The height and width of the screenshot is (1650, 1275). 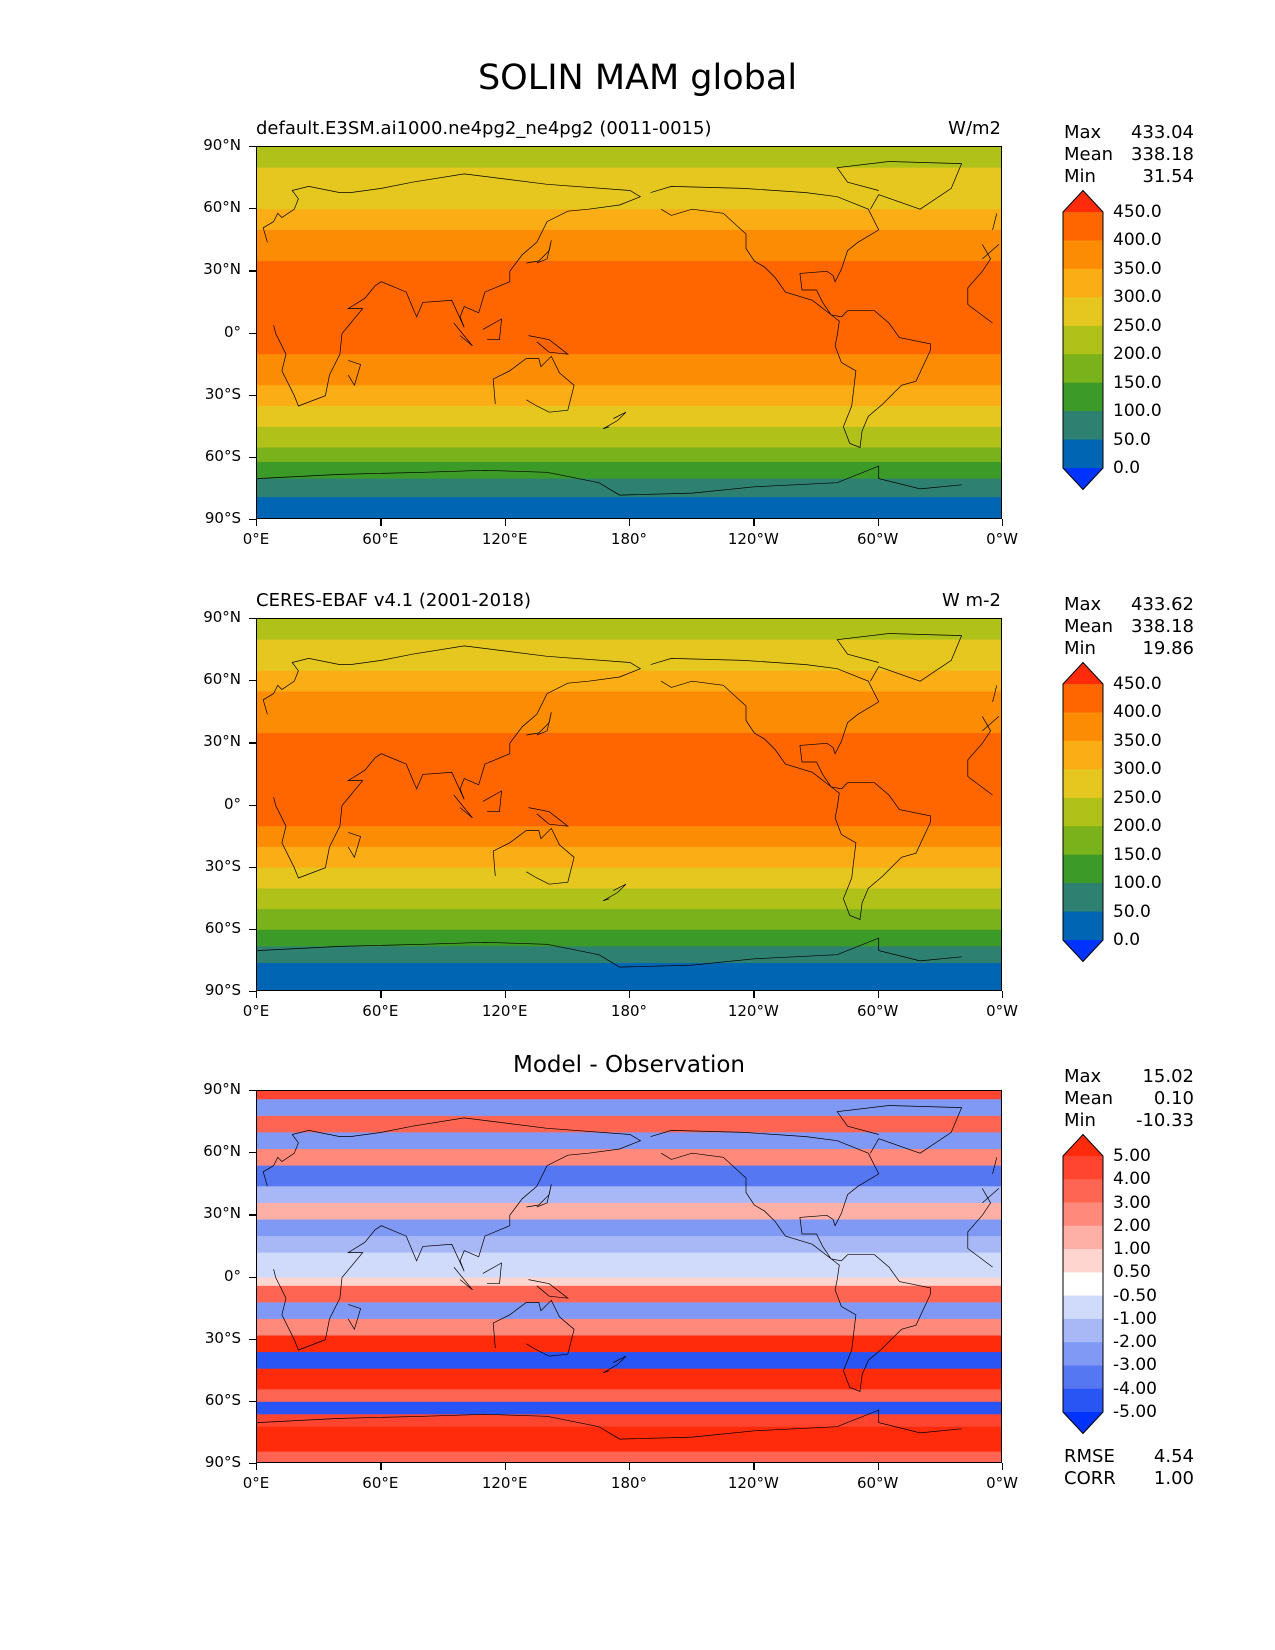 What do you see at coordinates (1168, 176) in the screenshot?
I see `min-value: 31.54` at bounding box center [1168, 176].